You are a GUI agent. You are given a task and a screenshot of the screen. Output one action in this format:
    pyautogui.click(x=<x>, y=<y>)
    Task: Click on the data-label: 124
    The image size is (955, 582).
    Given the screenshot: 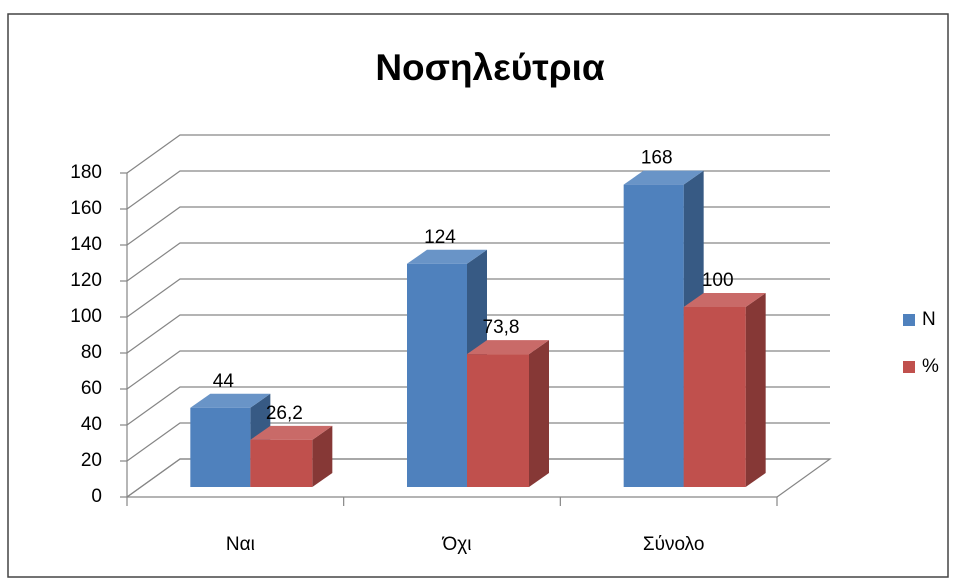 What is the action you would take?
    pyautogui.click(x=440, y=237)
    